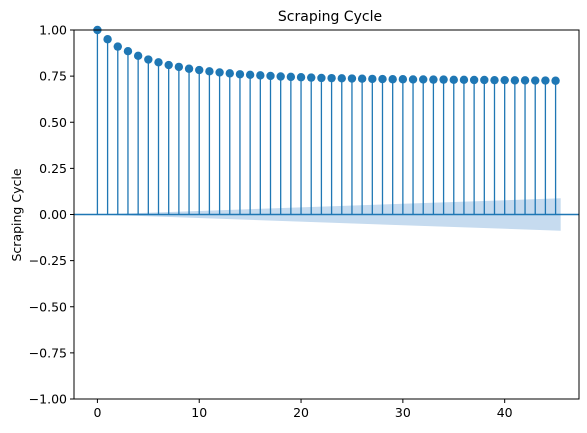 The height and width of the screenshot is (433, 587). Describe the element at coordinates (326, 55) in the screenshot. I see `marker-layer` at that location.